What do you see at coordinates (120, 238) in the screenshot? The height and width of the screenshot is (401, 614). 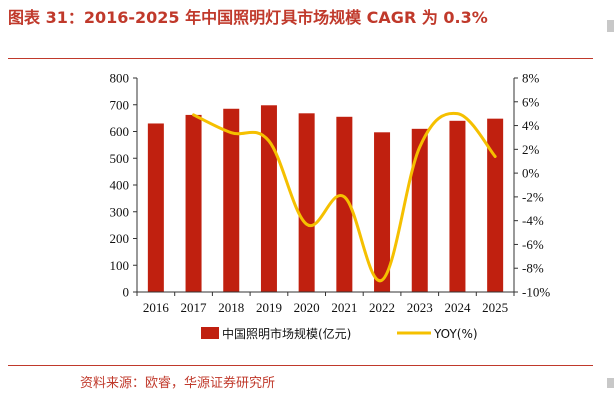 I see `left-tick-label: 200` at bounding box center [120, 238].